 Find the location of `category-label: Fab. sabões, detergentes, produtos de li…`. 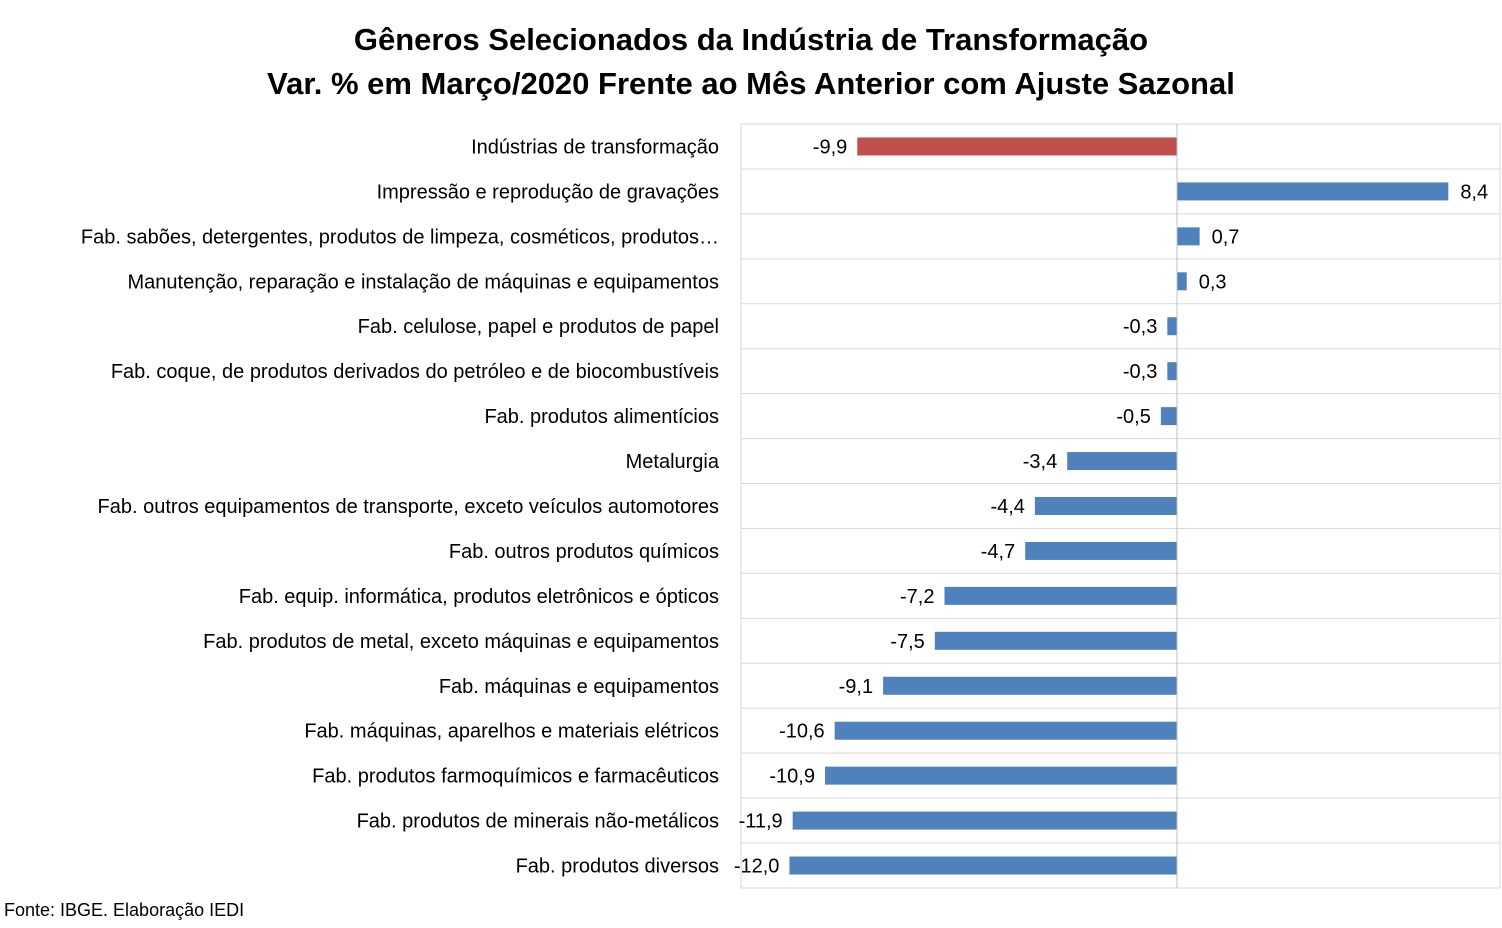

category-label: Fab. sabões, detergentes, produtos de li… is located at coordinates (400, 237).